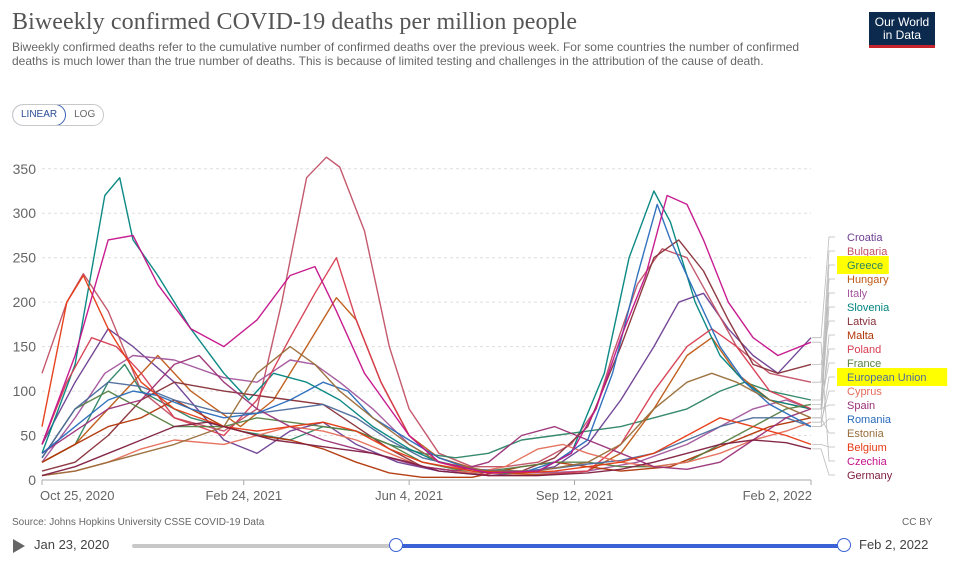 The width and height of the screenshot is (953, 563). What do you see at coordinates (867, 462) in the screenshot?
I see `legend-label-czechia: Czechia` at bounding box center [867, 462].